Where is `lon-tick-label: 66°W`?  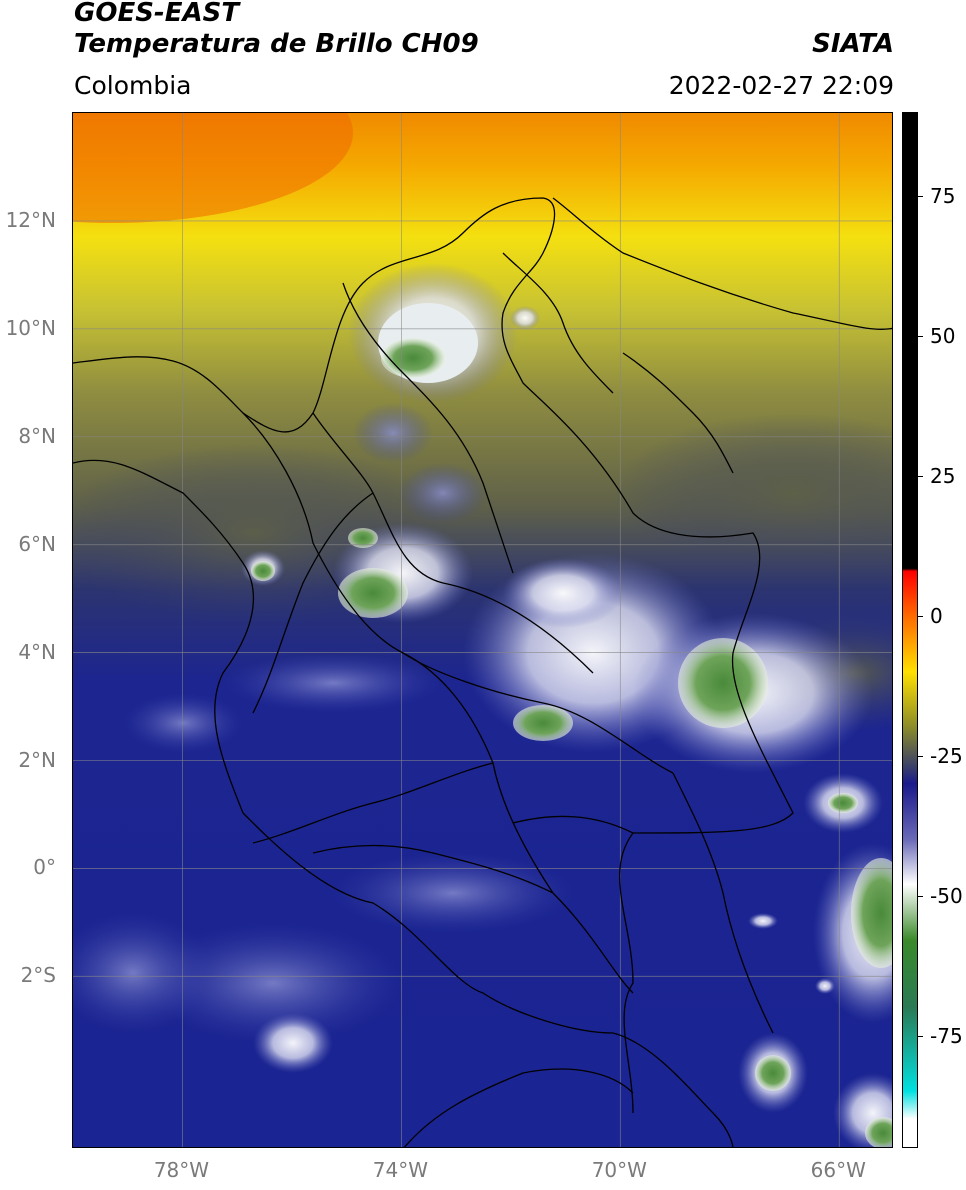
lon-tick-label: 66°W is located at coordinates (838, 1170).